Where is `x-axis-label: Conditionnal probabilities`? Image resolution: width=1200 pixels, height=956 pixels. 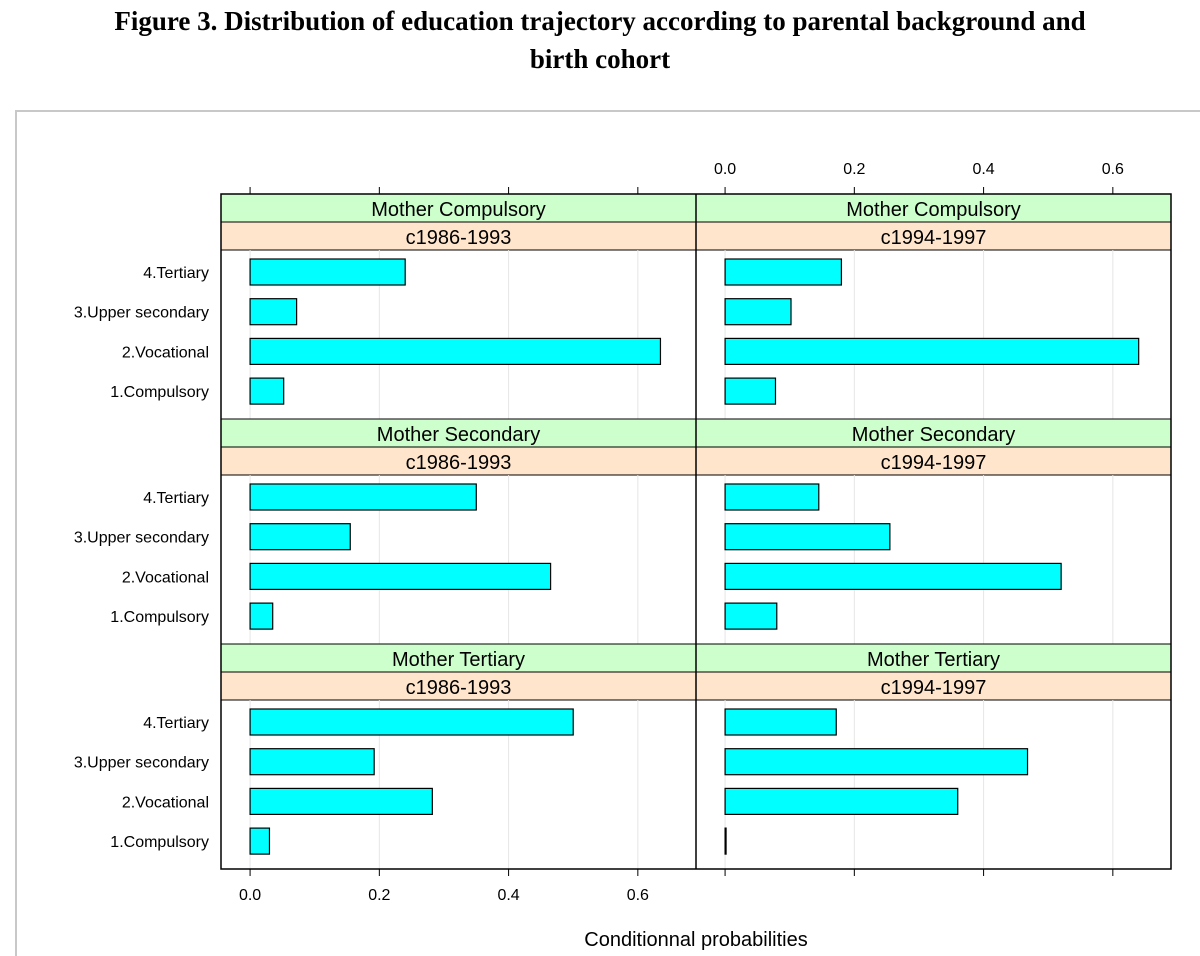
x-axis-label: Conditionnal probabilities is located at coordinates (695, 940).